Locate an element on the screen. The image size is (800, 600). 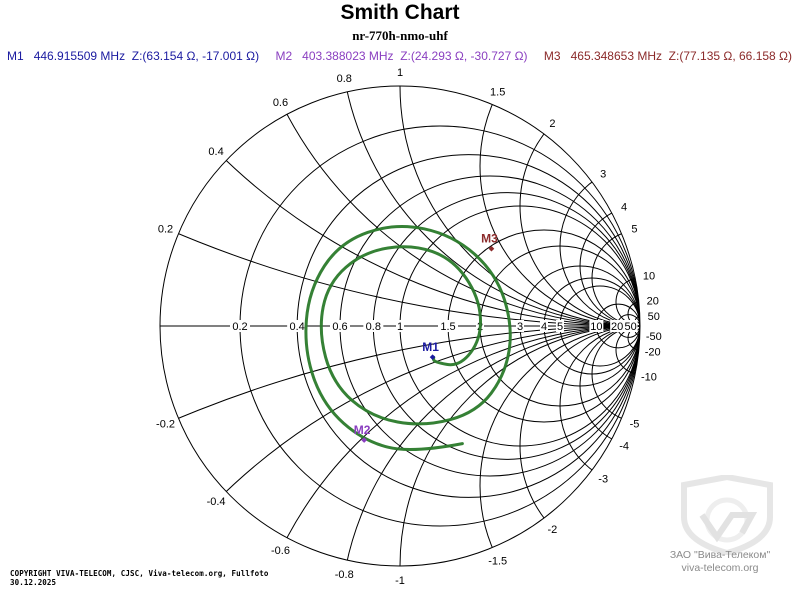
real-axis-label: 0.8 is located at coordinates (373, 327).